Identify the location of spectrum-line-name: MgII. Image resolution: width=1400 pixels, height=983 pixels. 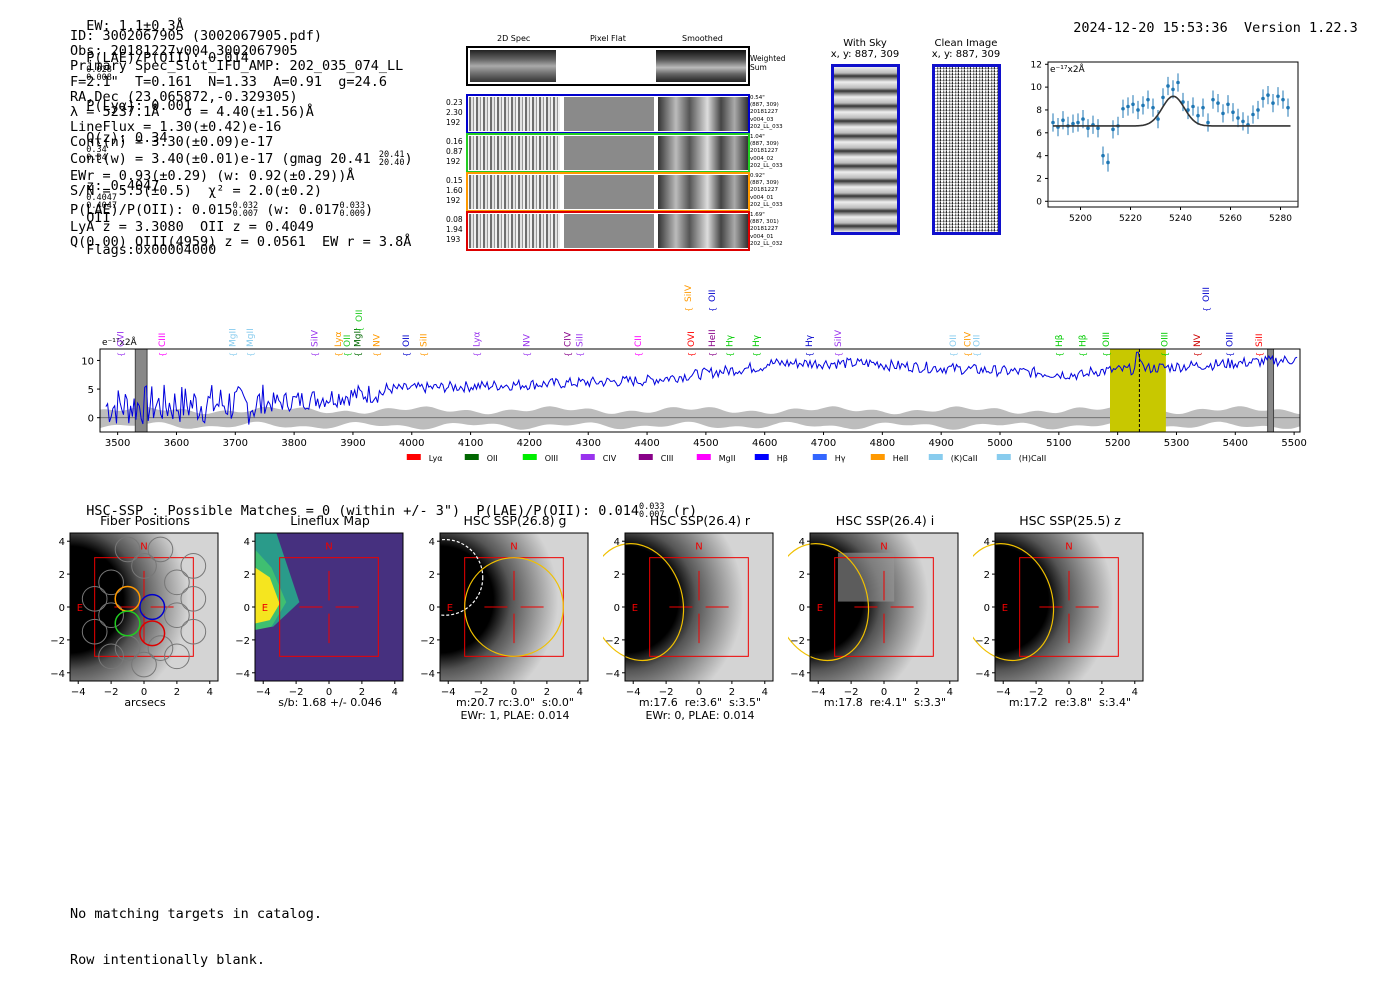
(359, 337).